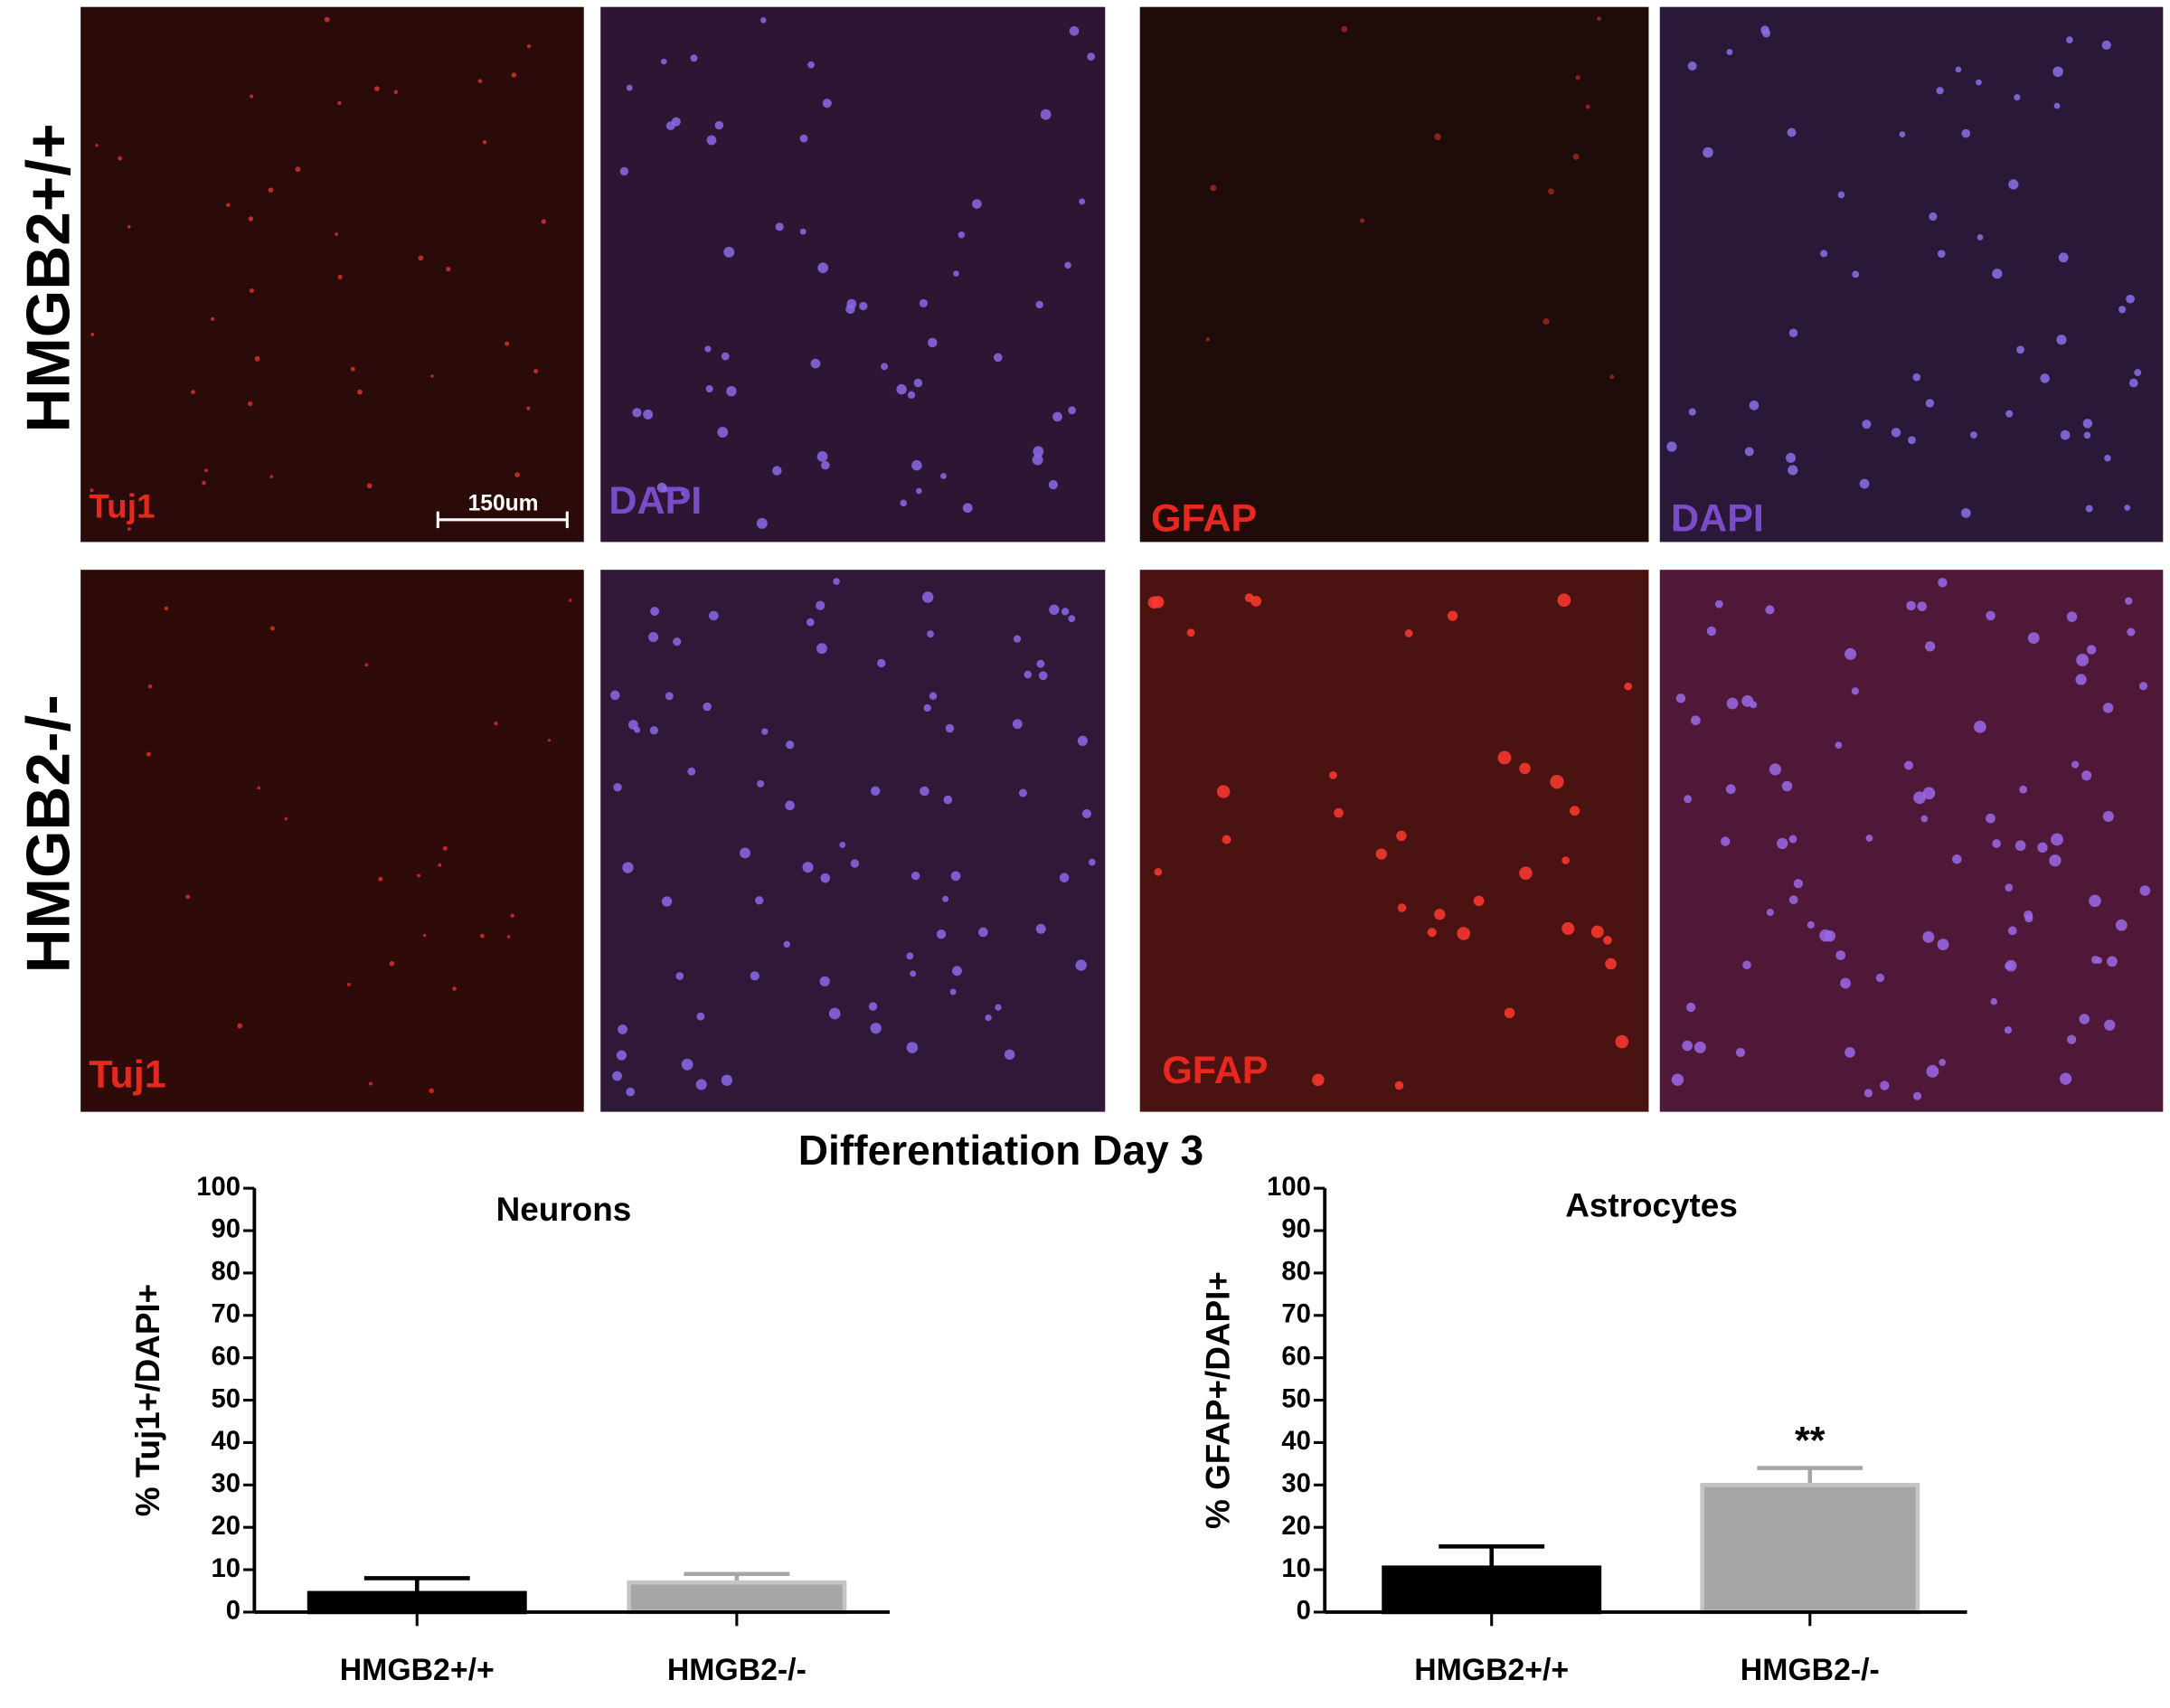 Image resolution: width=2170 pixels, height=1708 pixels. I want to click on y-tick-label: 30, so click(1296, 1483).